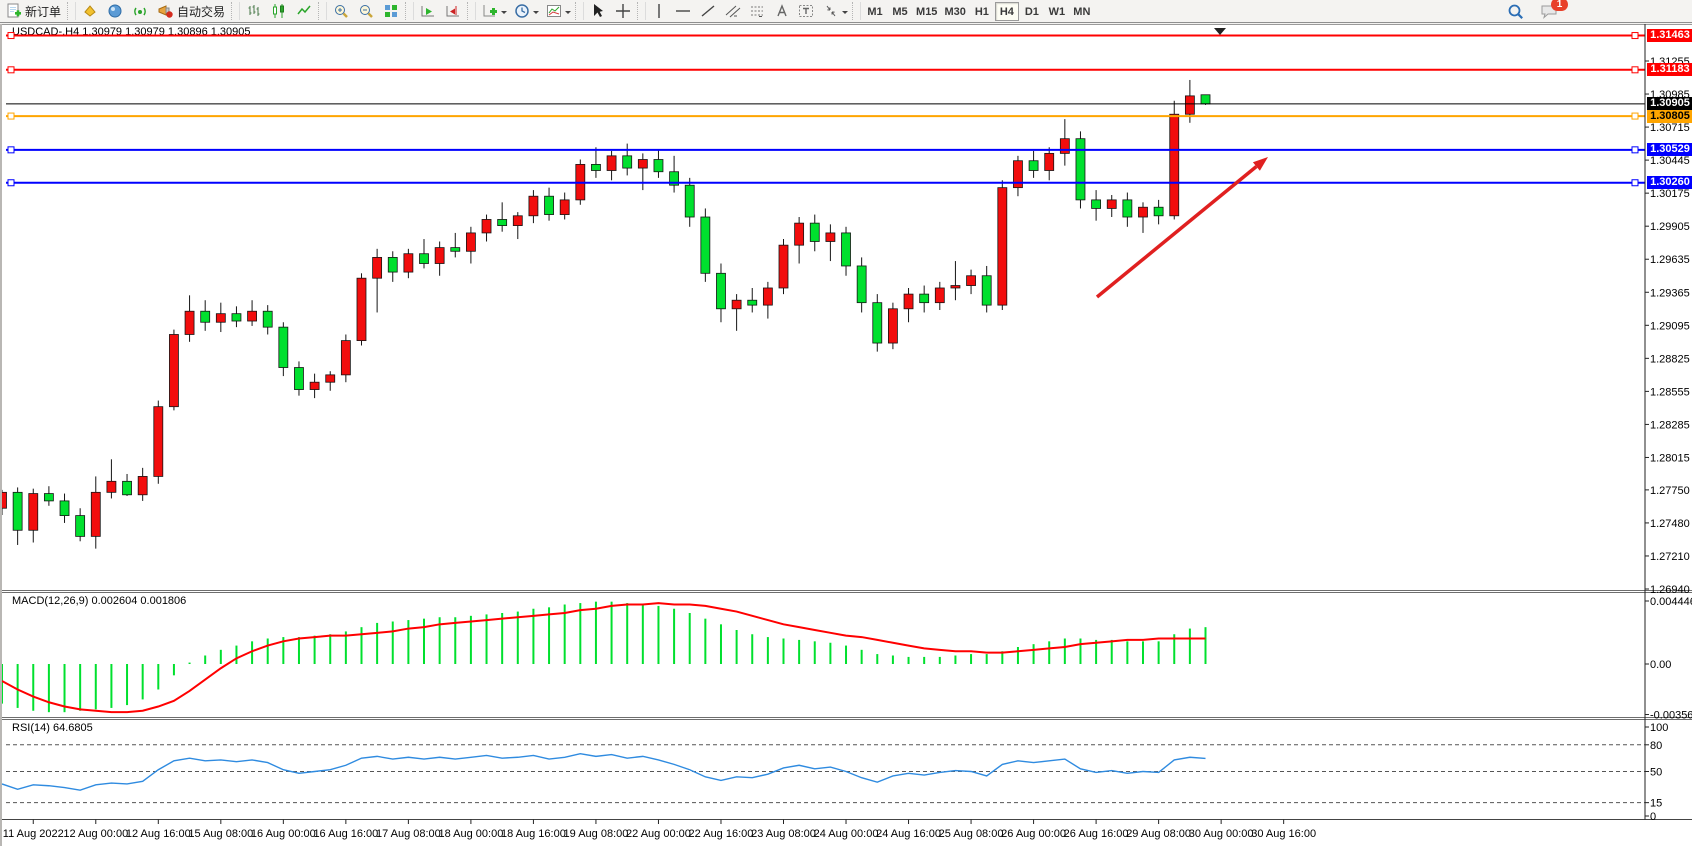 This screenshot has height=846, width=1692. I want to click on rsi-label: RSI(14) 64.6805, so click(52, 728).